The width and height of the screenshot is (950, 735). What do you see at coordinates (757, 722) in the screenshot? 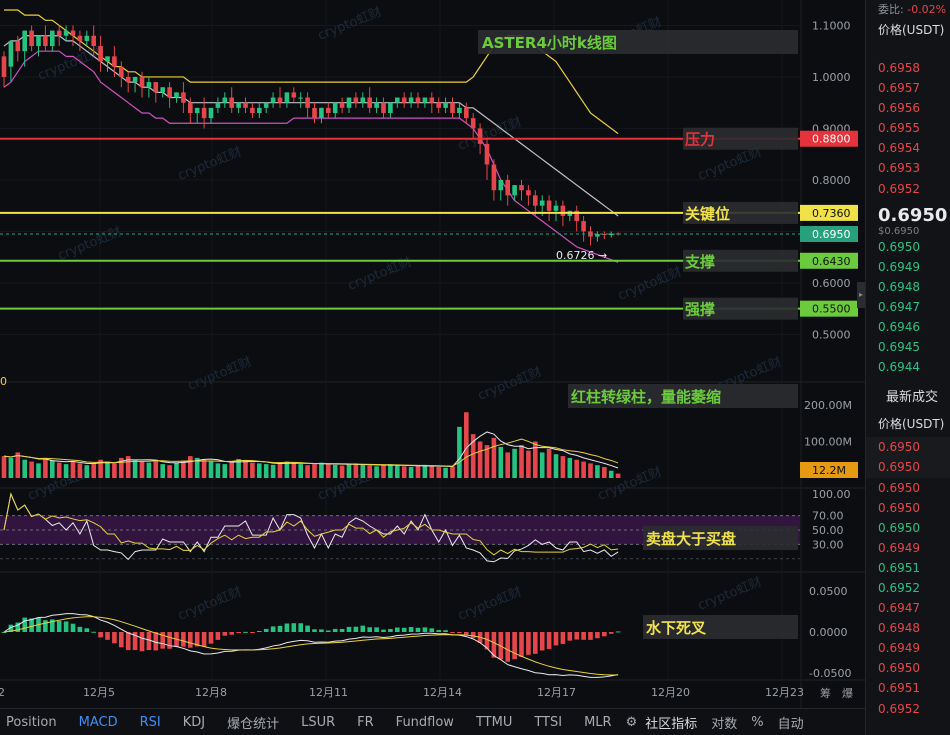
I see `toolbar-option-2: %` at bounding box center [757, 722].